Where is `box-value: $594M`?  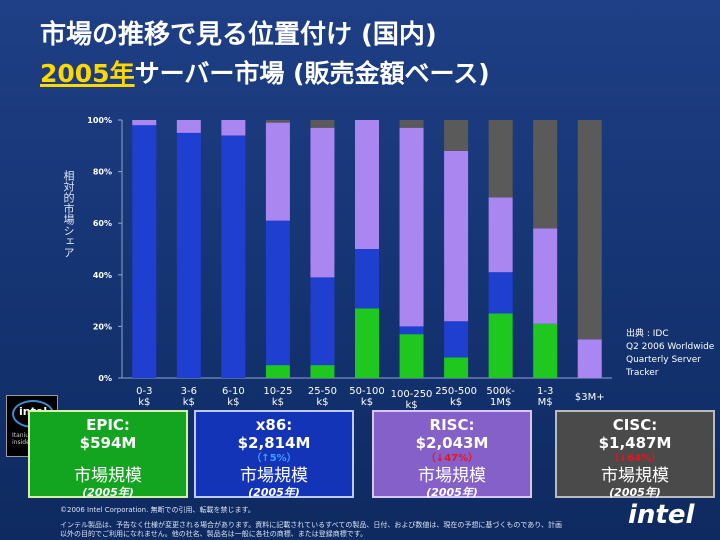 box-value: $594M is located at coordinates (108, 443).